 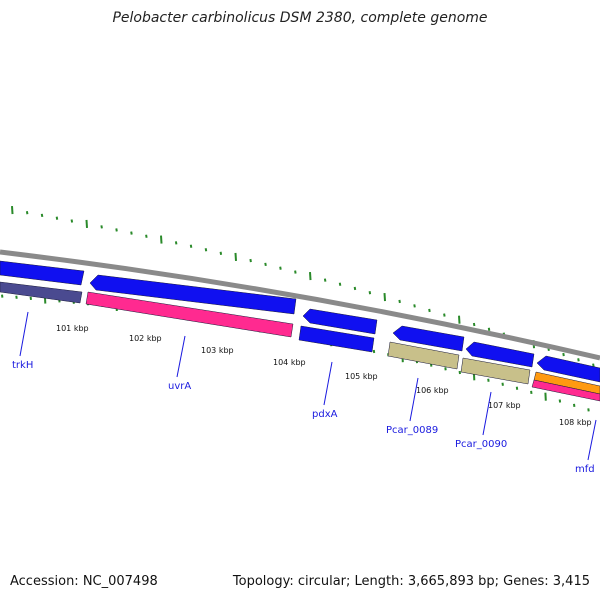 I want to click on gene-label: Pcar_0089, so click(x=412, y=430).